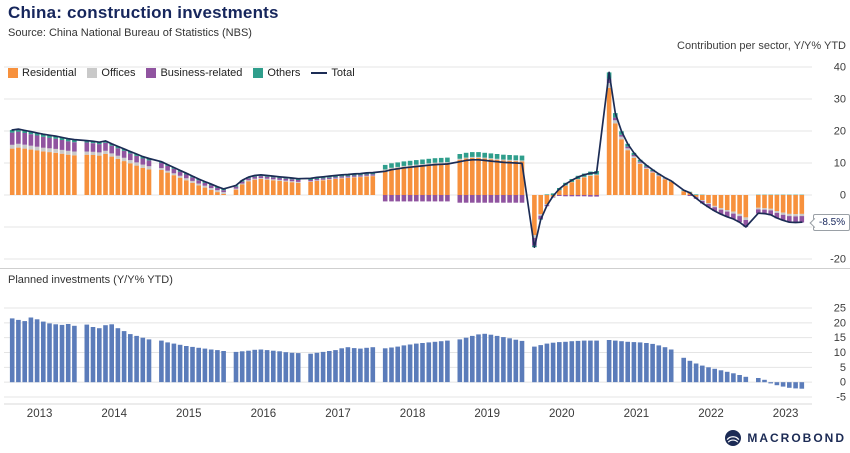 Image resolution: width=850 pixels, height=453 pixels. Describe the element at coordinates (840, 323) in the screenshot. I see `y-tick-label: 20` at that location.